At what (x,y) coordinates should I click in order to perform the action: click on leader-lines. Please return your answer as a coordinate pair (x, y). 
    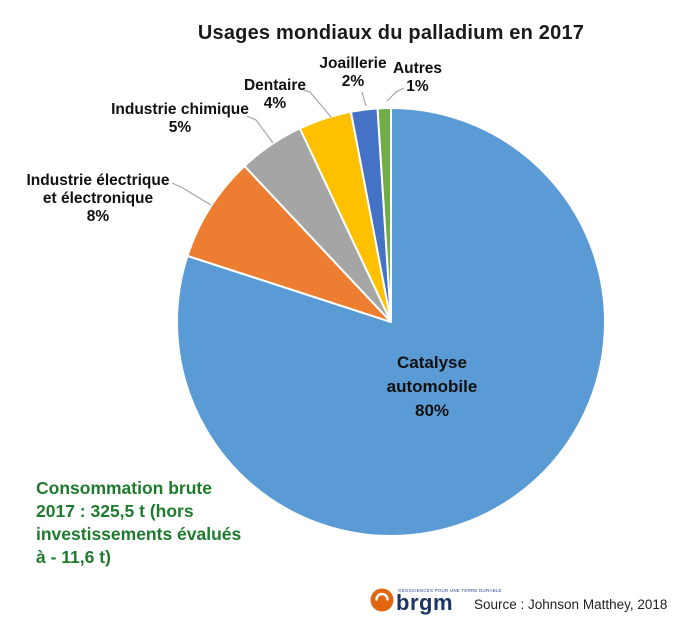
    Looking at the image, I should click on (288, 146).